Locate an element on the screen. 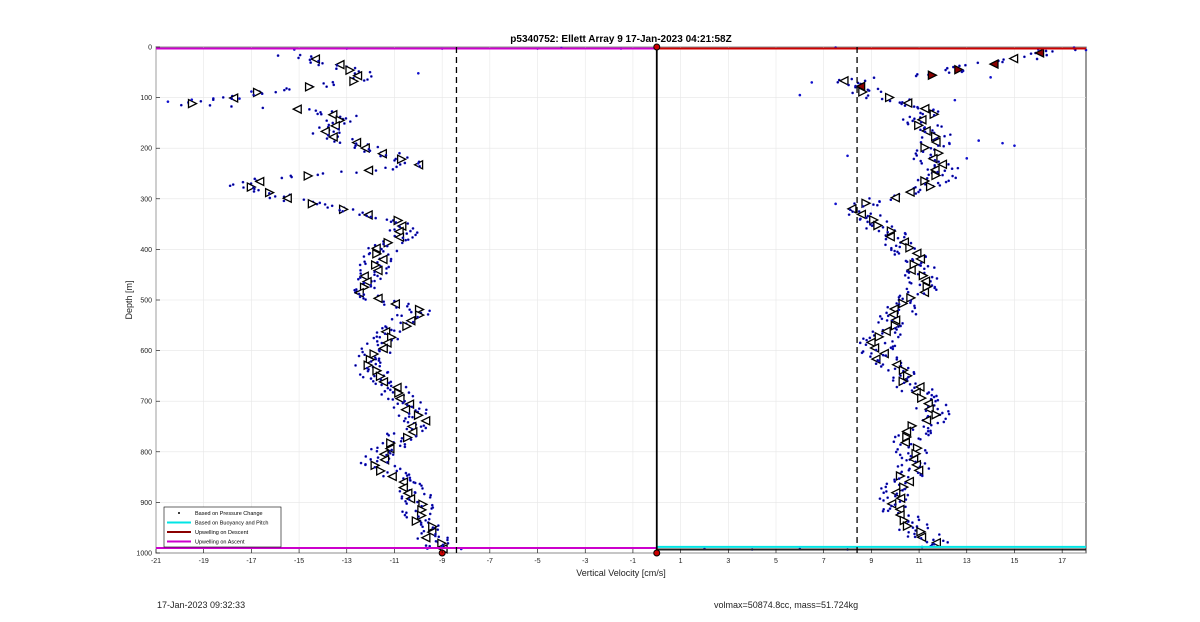 This screenshot has height=622, width=1200. x-tick-label: -15 is located at coordinates (299, 561).